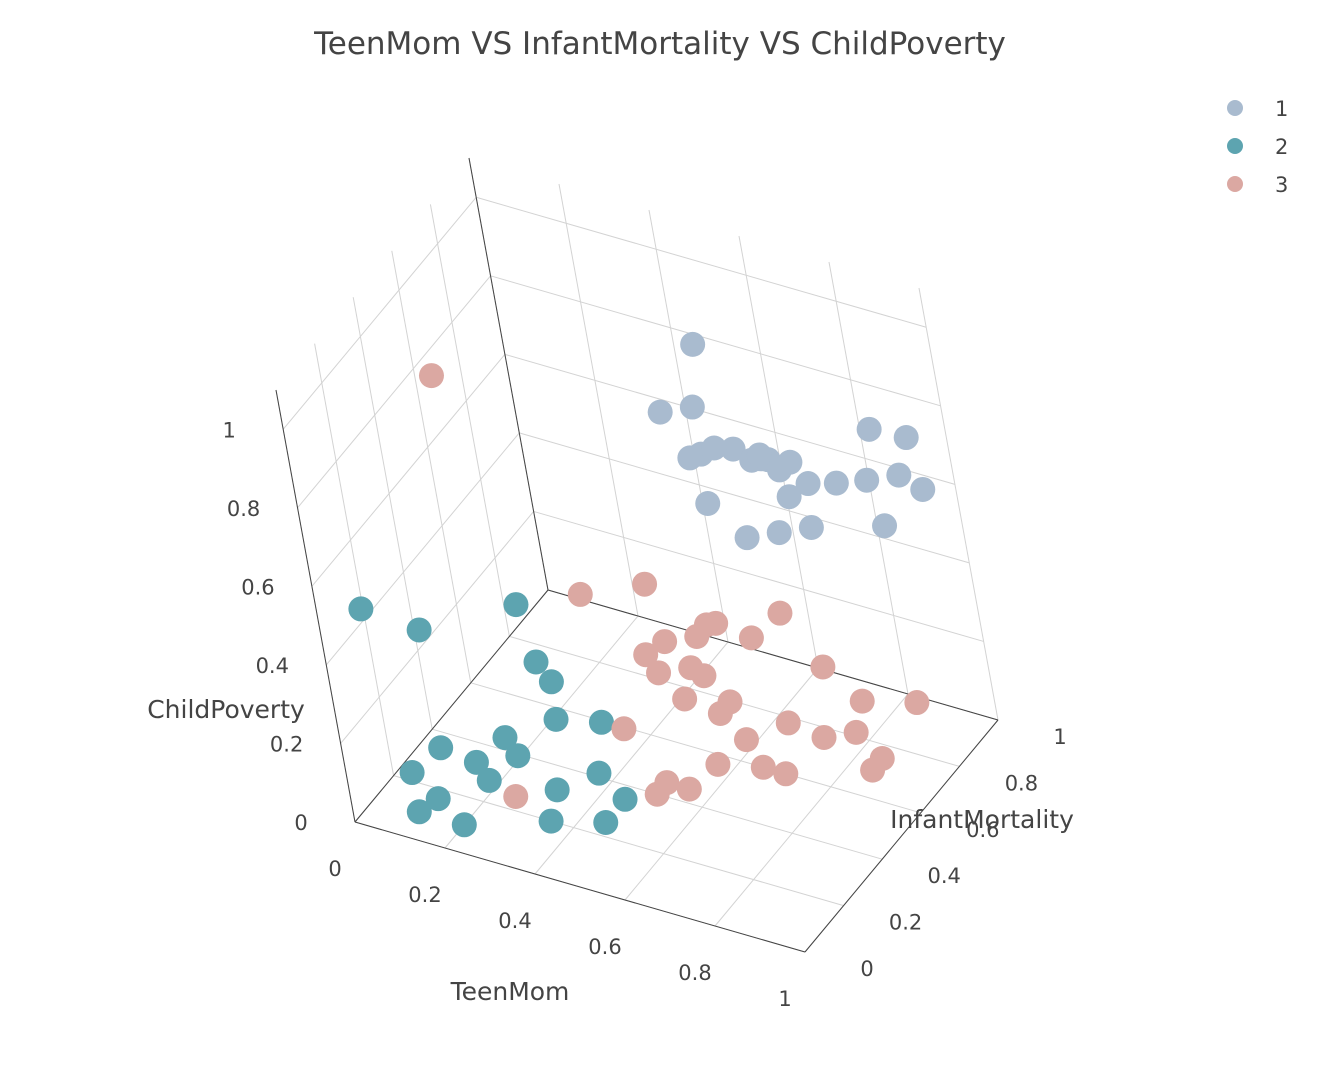 The width and height of the screenshot is (1342, 1074). I want to click on z-tick-label: 0.8, so click(243, 509).